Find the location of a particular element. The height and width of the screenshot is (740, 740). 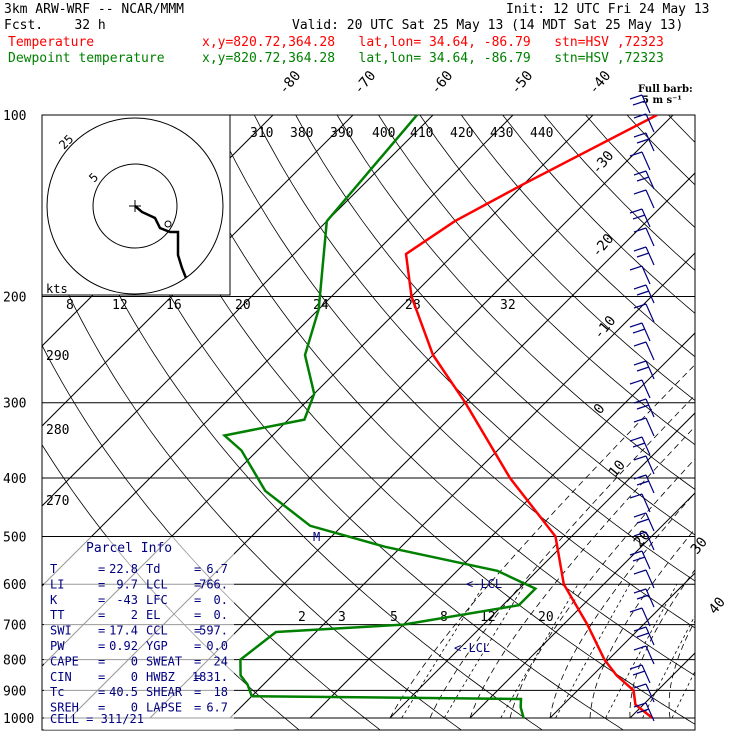

mixing-ratio-label: 3 is located at coordinates (342, 617).